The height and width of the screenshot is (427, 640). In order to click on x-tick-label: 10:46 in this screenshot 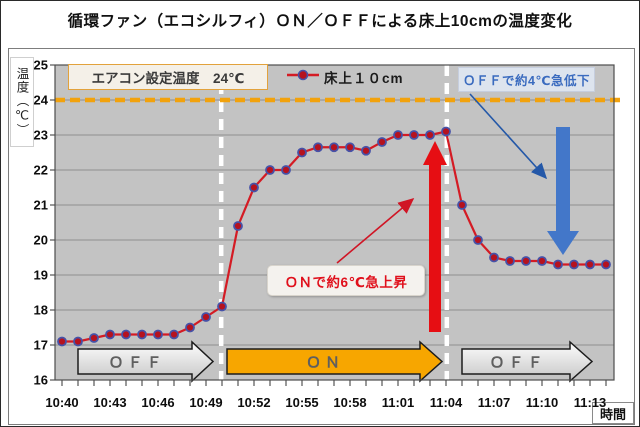, I will do `click(158, 402)`.